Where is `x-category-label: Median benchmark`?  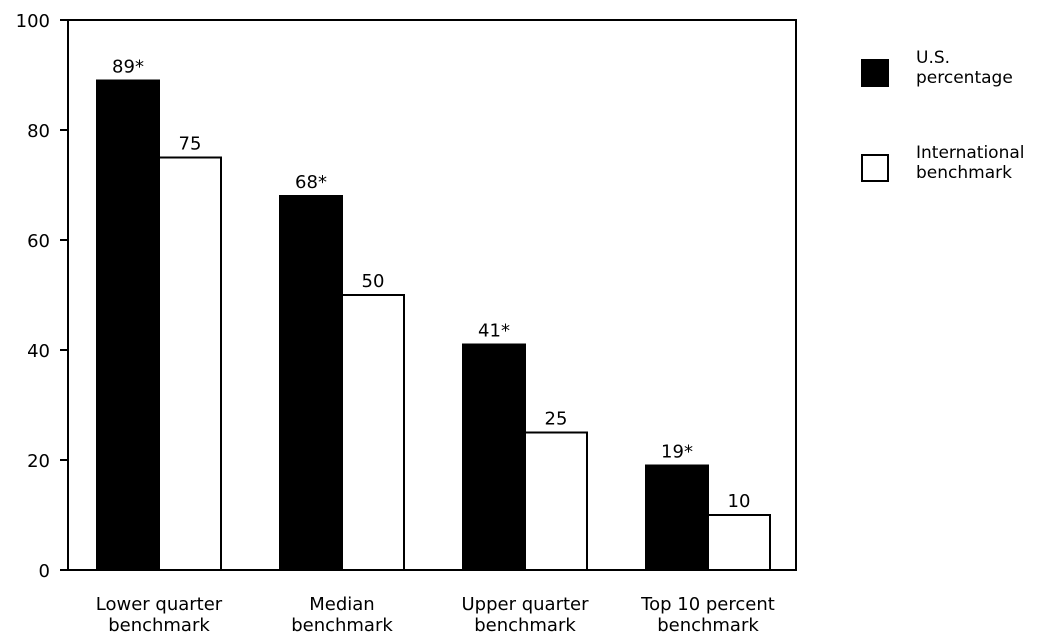 x-category-label: Median benchmark is located at coordinates (342, 615).